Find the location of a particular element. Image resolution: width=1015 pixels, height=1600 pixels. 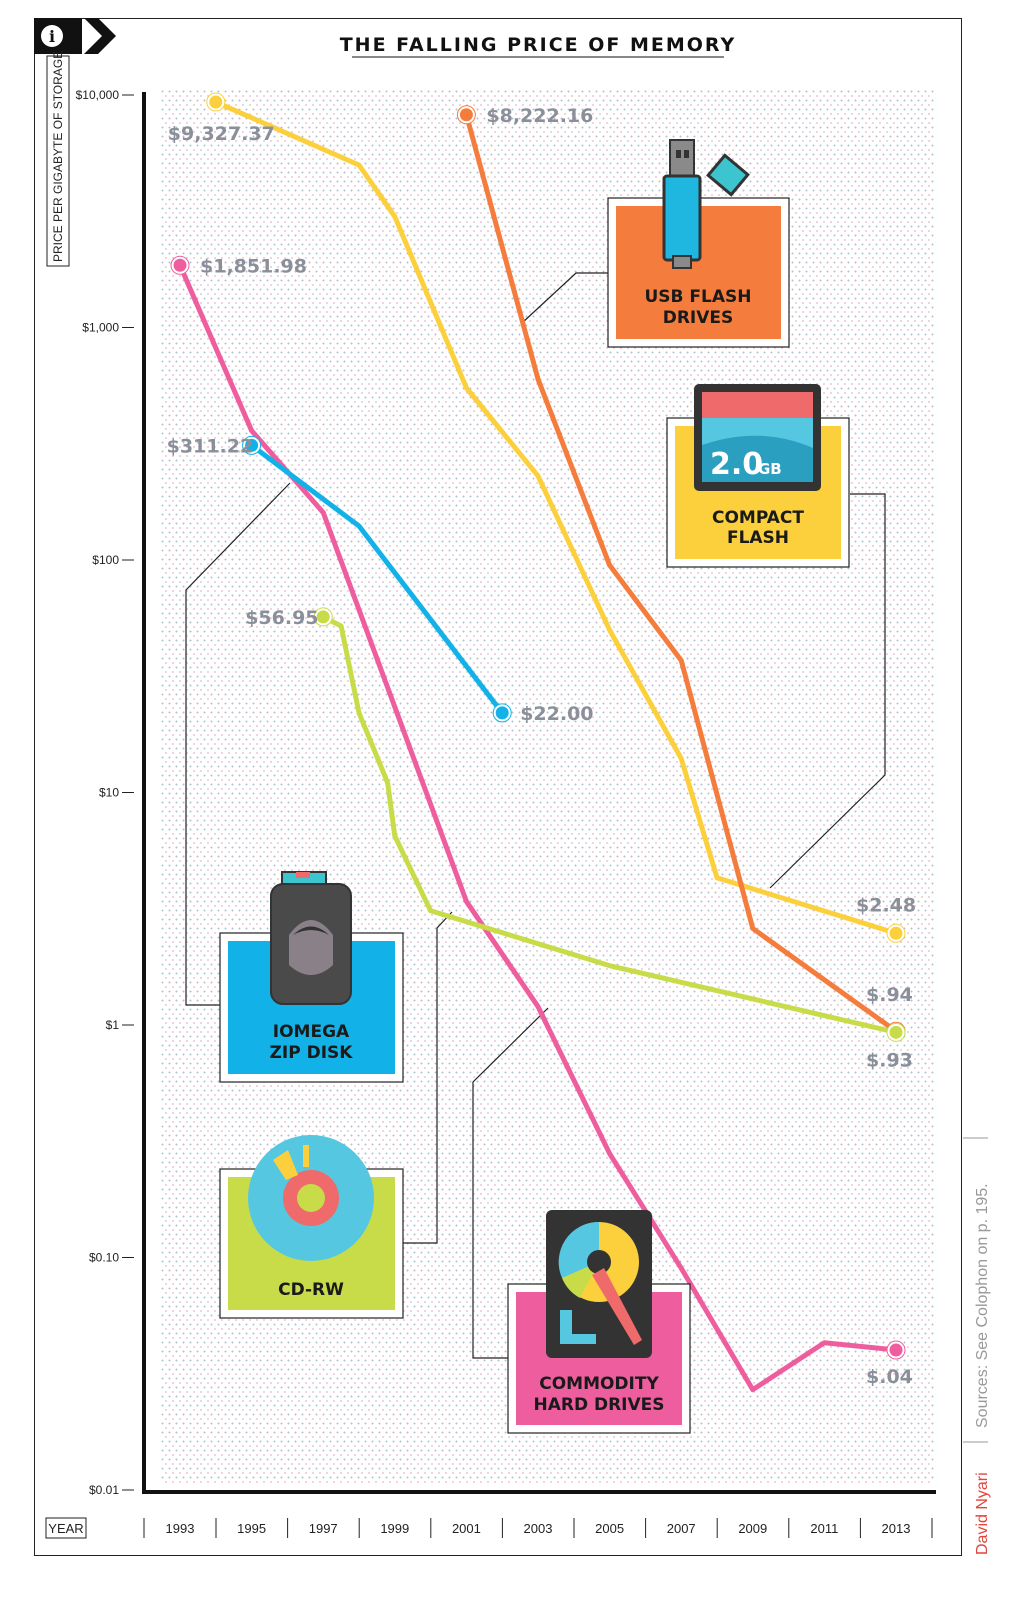

info-icon is located at coordinates (52, 36).